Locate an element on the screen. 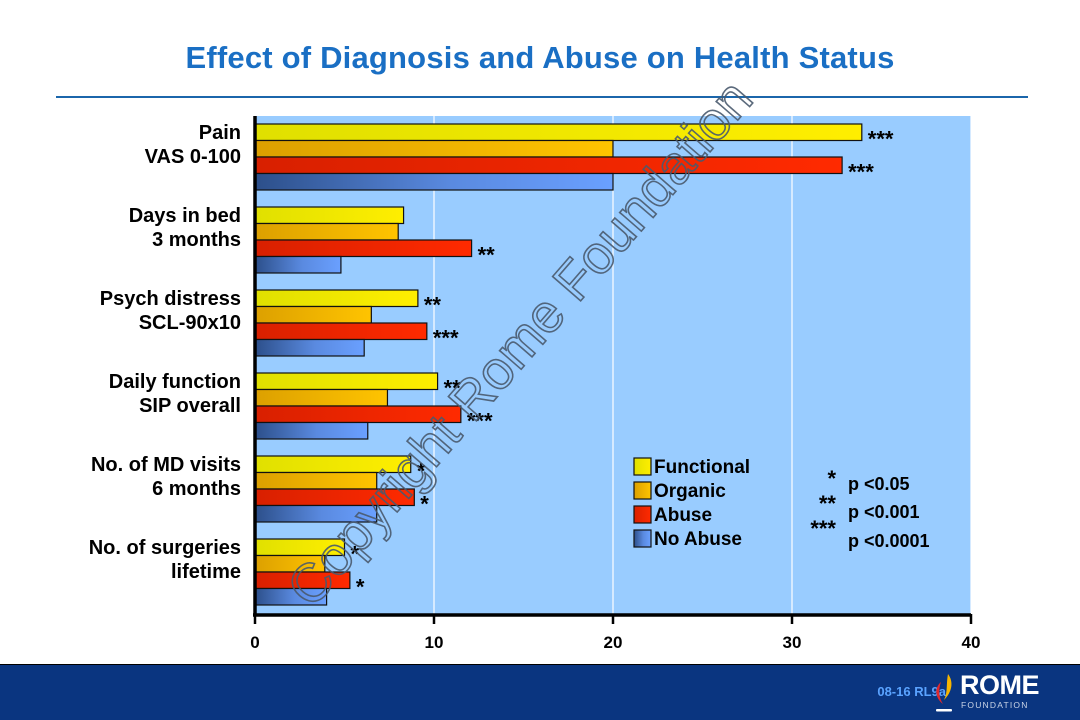  key-stars: ** is located at coordinates (828, 503).